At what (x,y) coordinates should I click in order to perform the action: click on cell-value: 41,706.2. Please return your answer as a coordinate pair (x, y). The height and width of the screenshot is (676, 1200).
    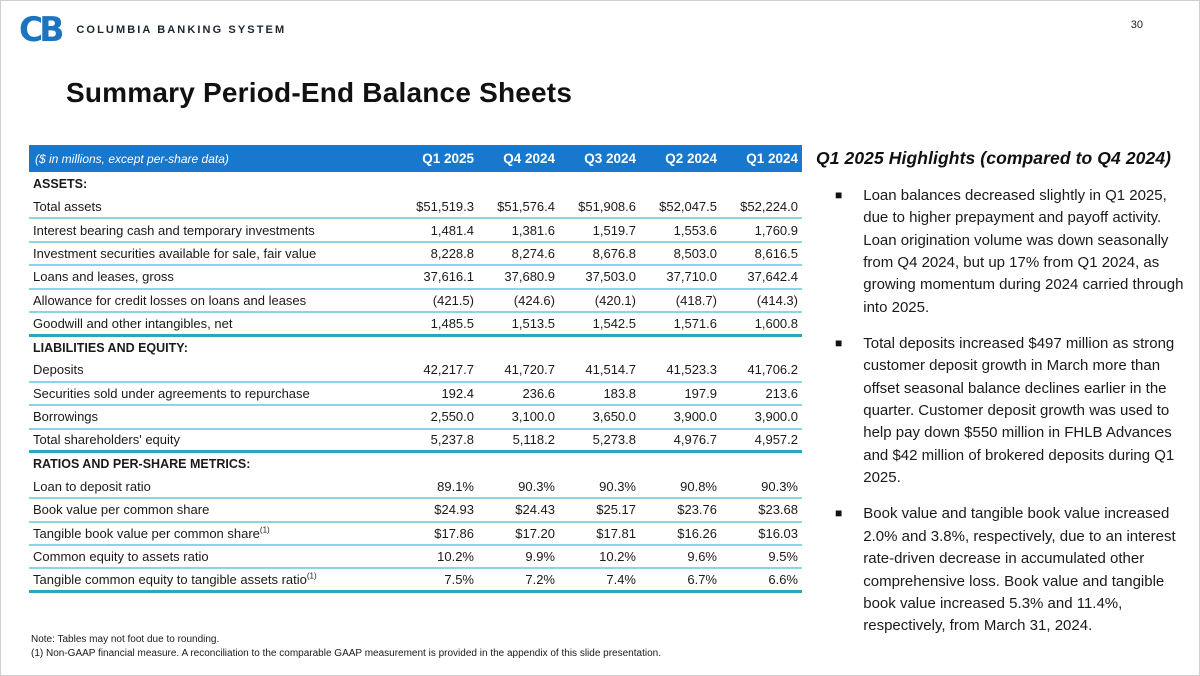
    Looking at the image, I should click on (761, 370).